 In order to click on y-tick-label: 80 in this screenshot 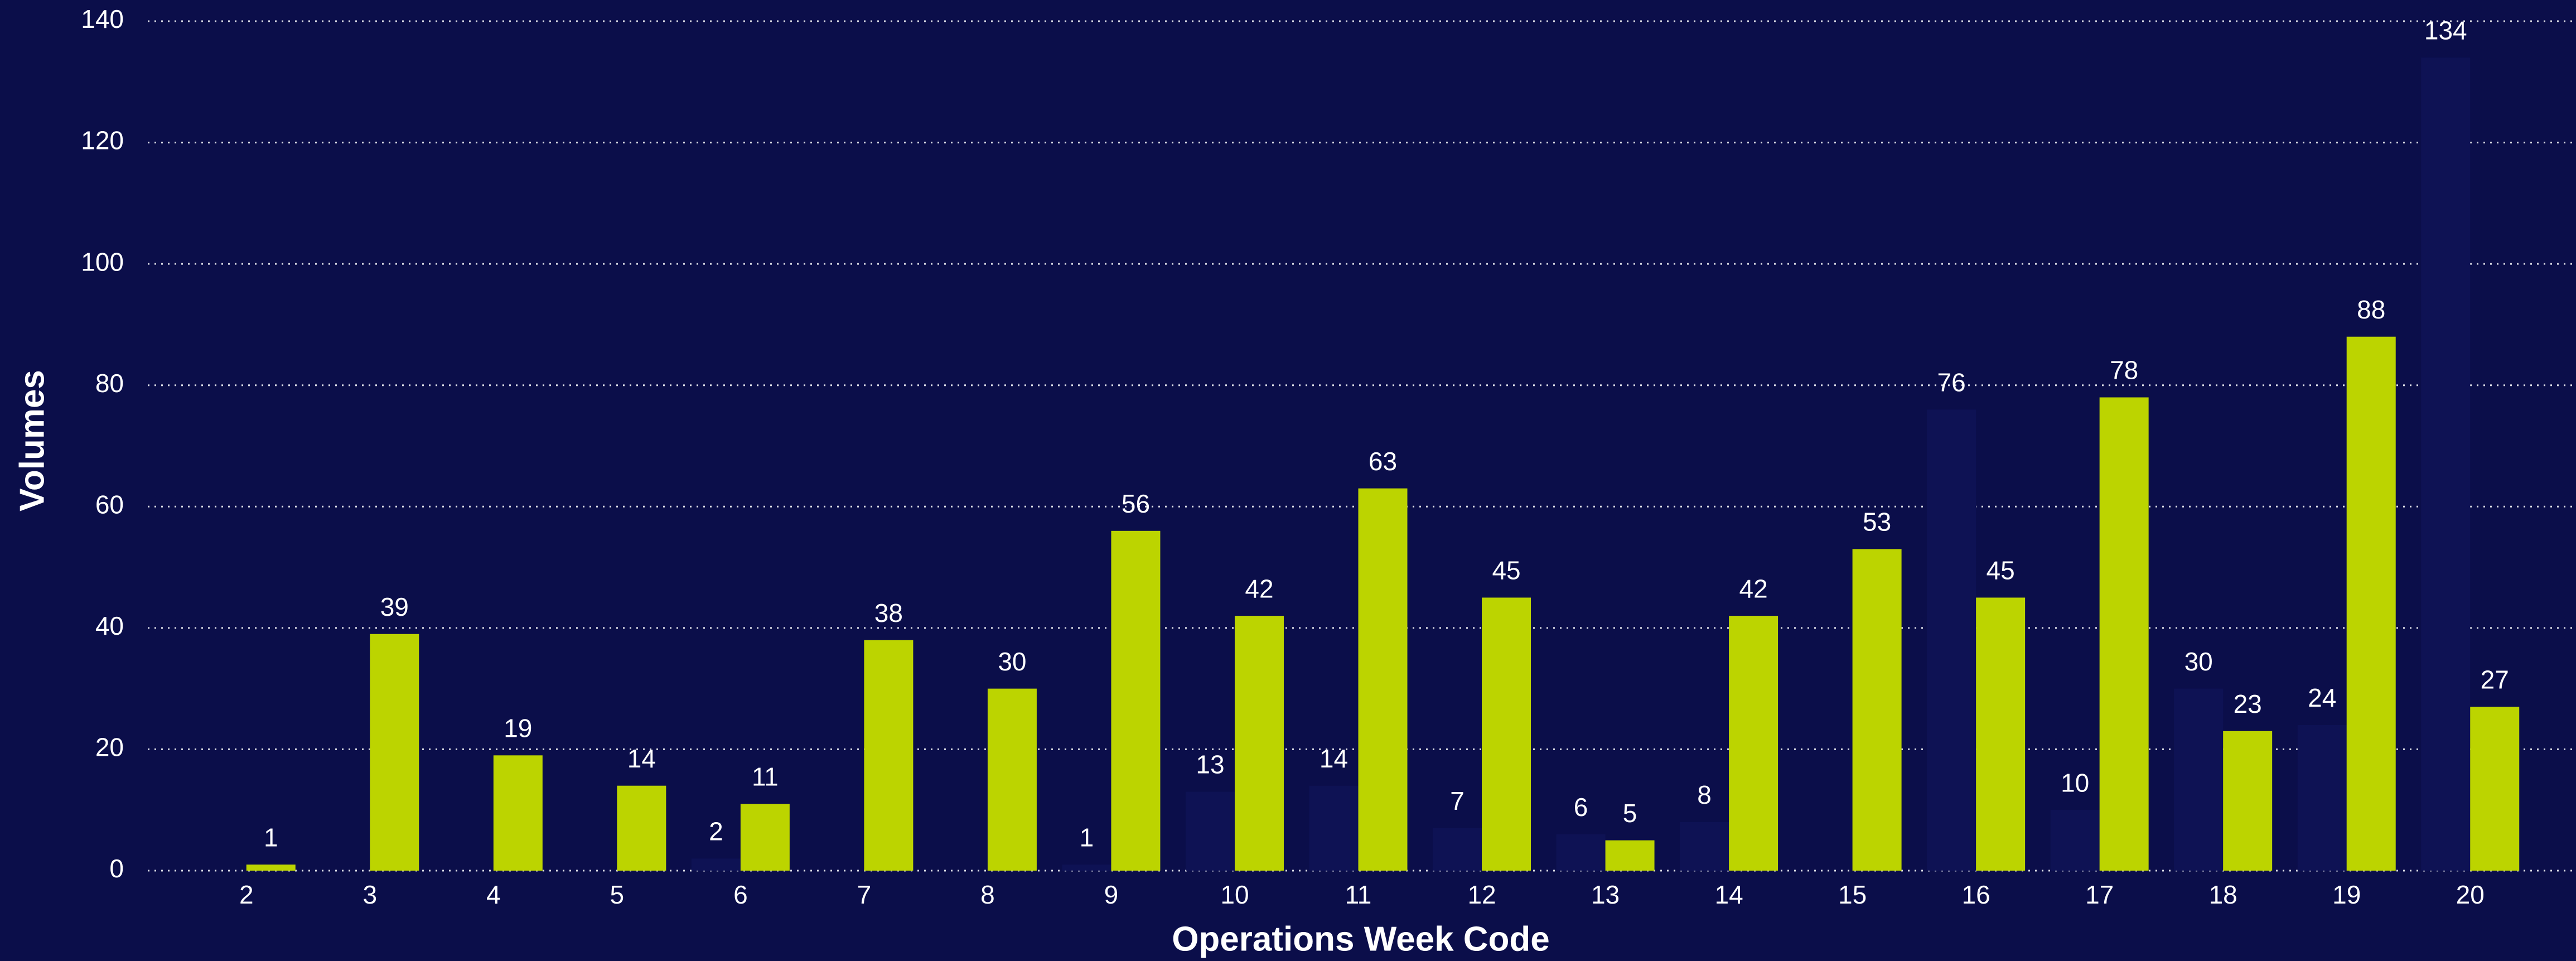, I will do `click(110, 383)`.